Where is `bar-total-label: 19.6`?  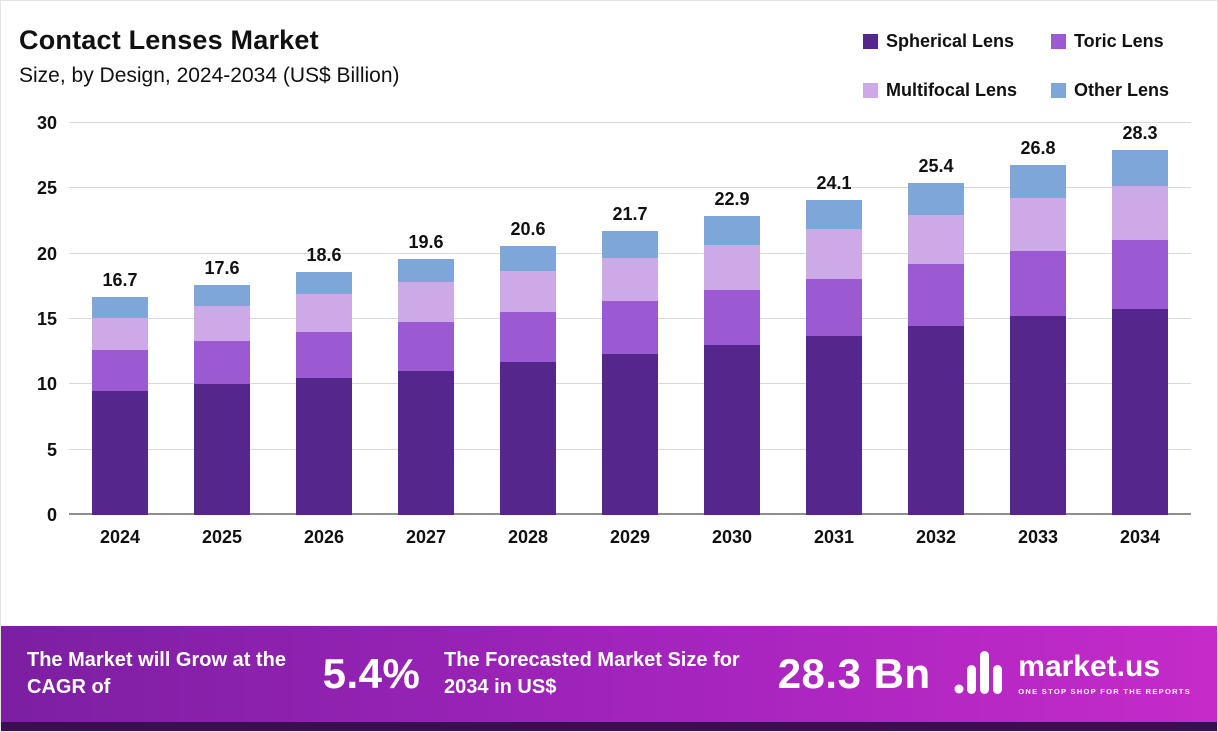 bar-total-label: 19.6 is located at coordinates (426, 241).